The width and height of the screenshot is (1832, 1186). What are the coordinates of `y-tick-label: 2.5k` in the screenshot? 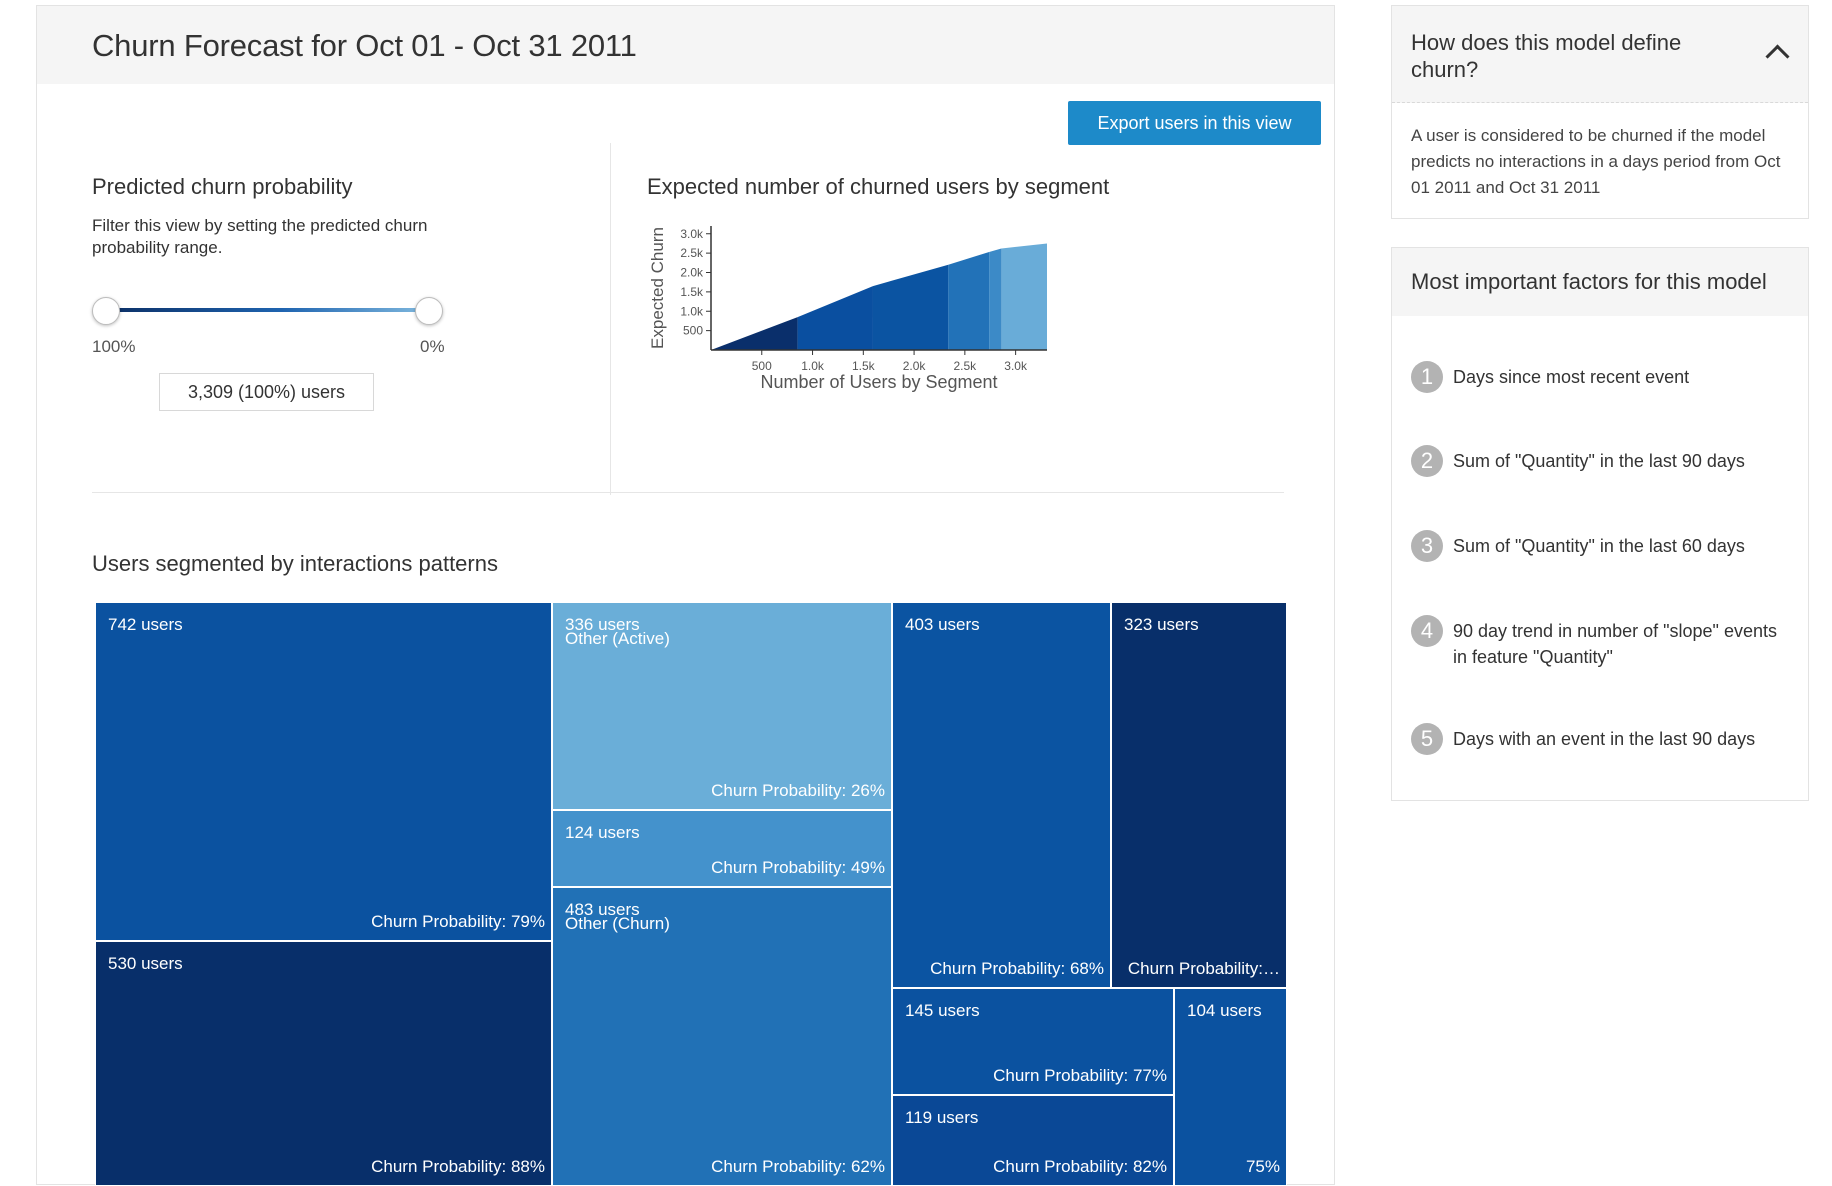 It's located at (692, 253).